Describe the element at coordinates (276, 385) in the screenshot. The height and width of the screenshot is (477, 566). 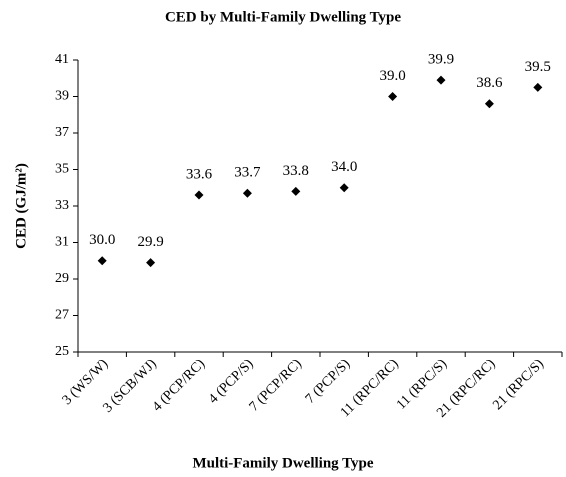
I see `x-tick-label: 7 (PCP/RC)` at that location.